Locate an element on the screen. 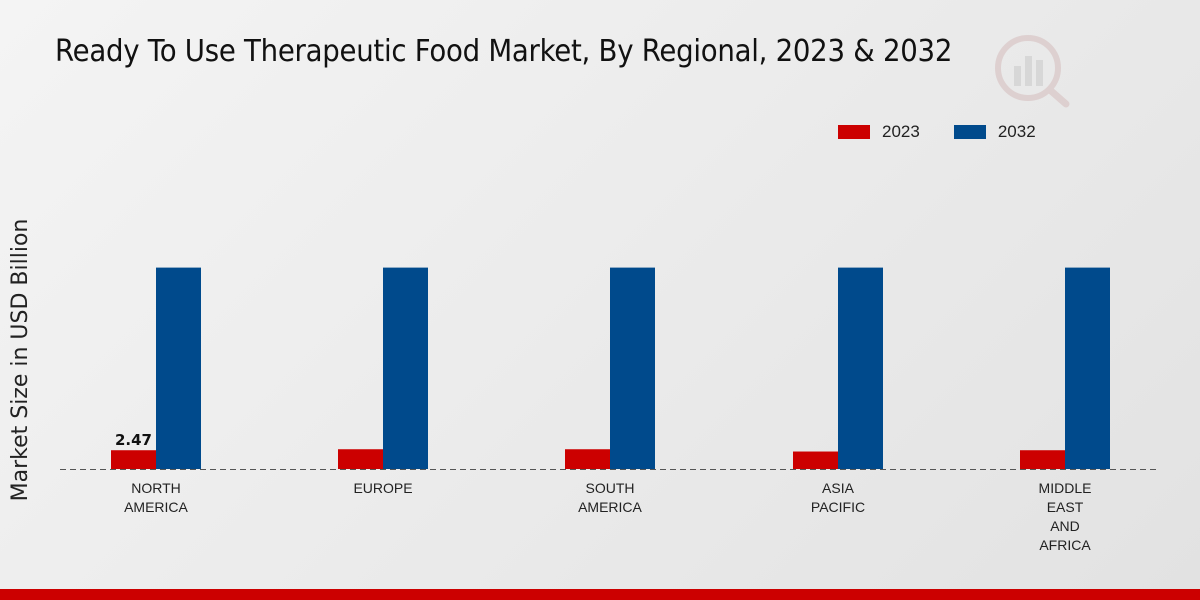 Image resolution: width=1200 pixels, height=600 pixels. footer-bar is located at coordinates (600, 594).